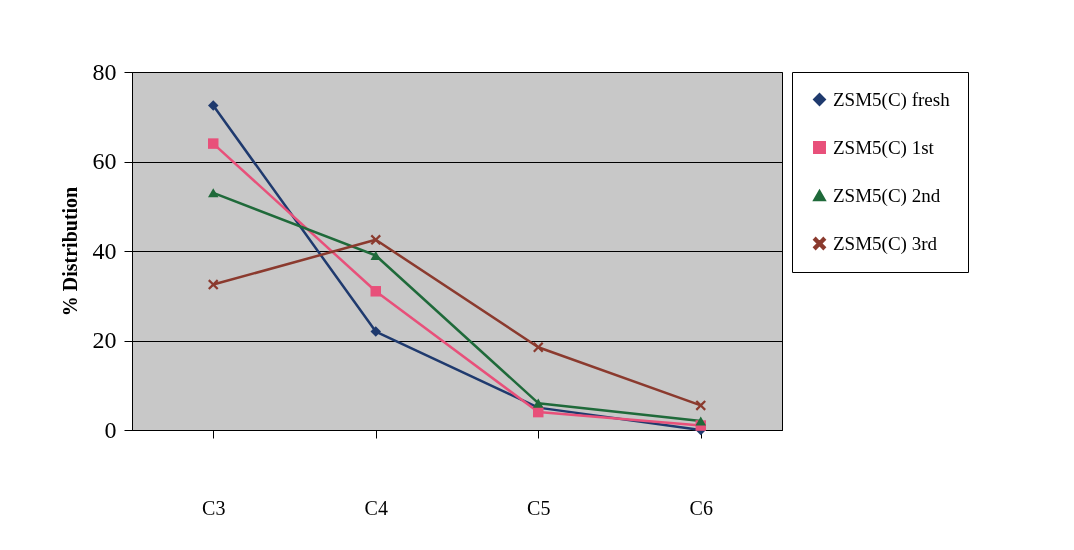 This screenshot has height=550, width=1074. Describe the element at coordinates (539, 507) in the screenshot. I see `x-tick-label: C5` at that location.